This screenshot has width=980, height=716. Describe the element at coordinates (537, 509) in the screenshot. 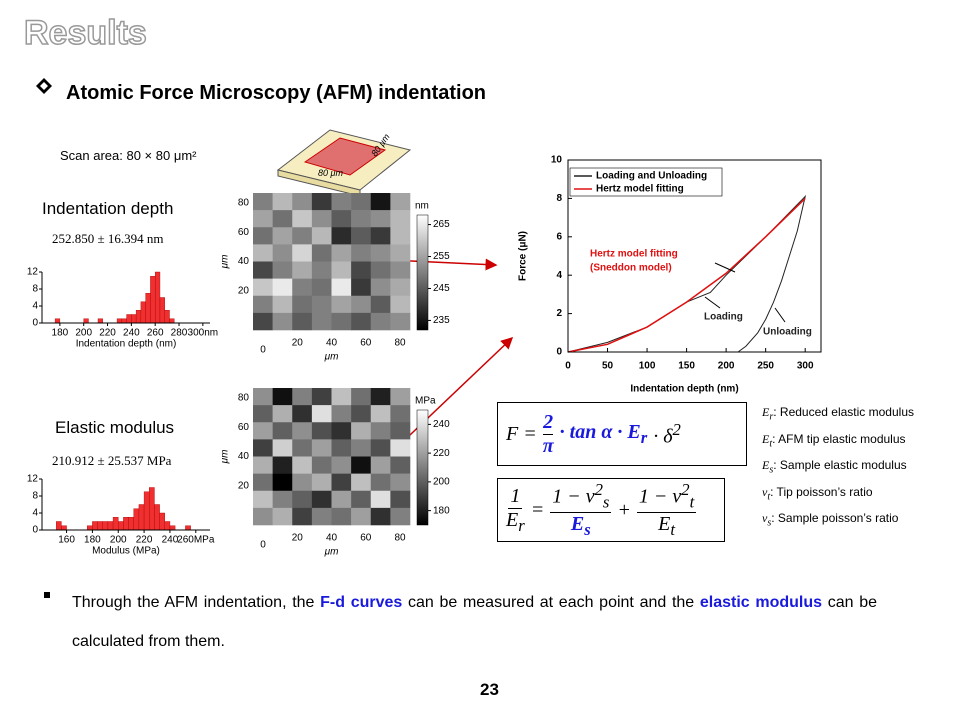

I see `formula-part: =` at that location.